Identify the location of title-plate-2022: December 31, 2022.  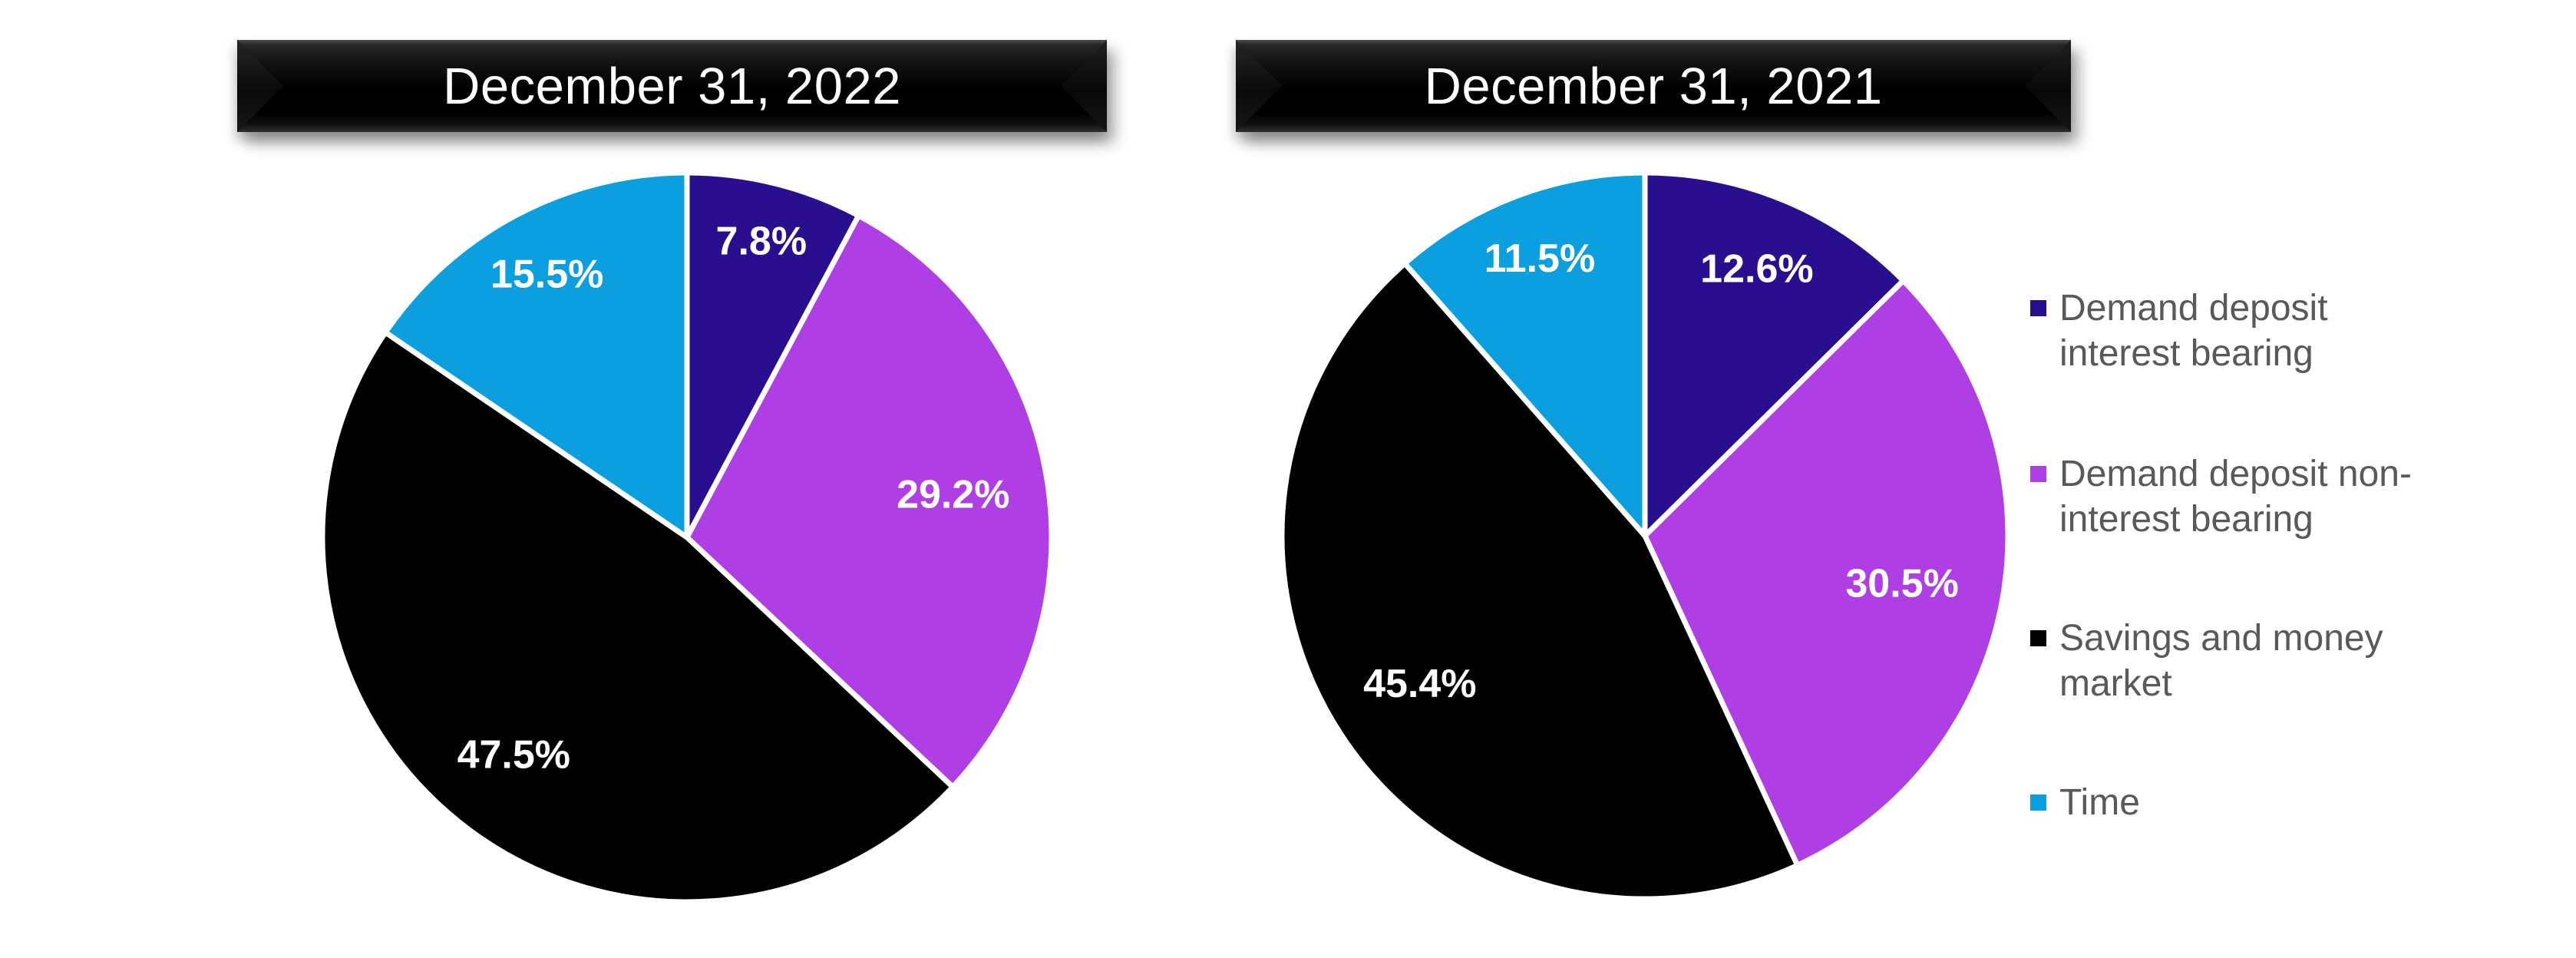
(672, 86).